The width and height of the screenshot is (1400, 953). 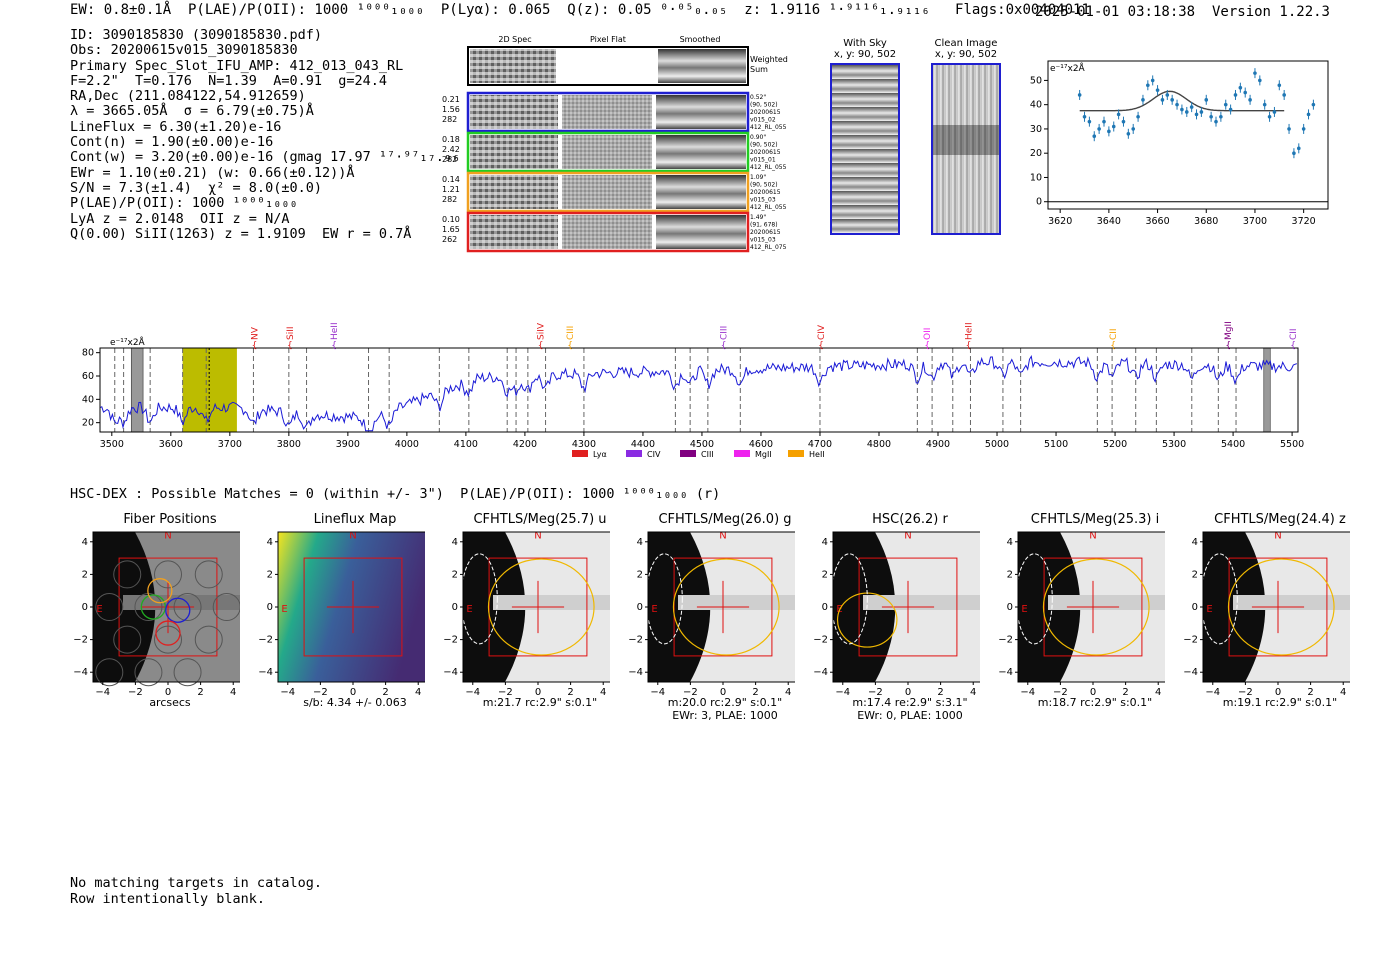 What do you see at coordinates (355, 702) in the screenshot?
I see `caption-line: s/b: 4.34 +/- 0.063` at bounding box center [355, 702].